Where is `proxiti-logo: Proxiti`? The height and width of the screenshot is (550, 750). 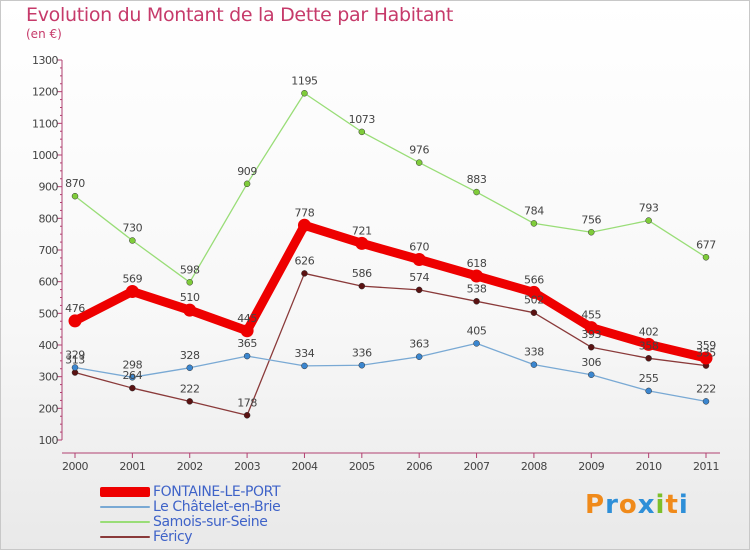
proxiti-logo: Proxiti is located at coordinates (637, 505).